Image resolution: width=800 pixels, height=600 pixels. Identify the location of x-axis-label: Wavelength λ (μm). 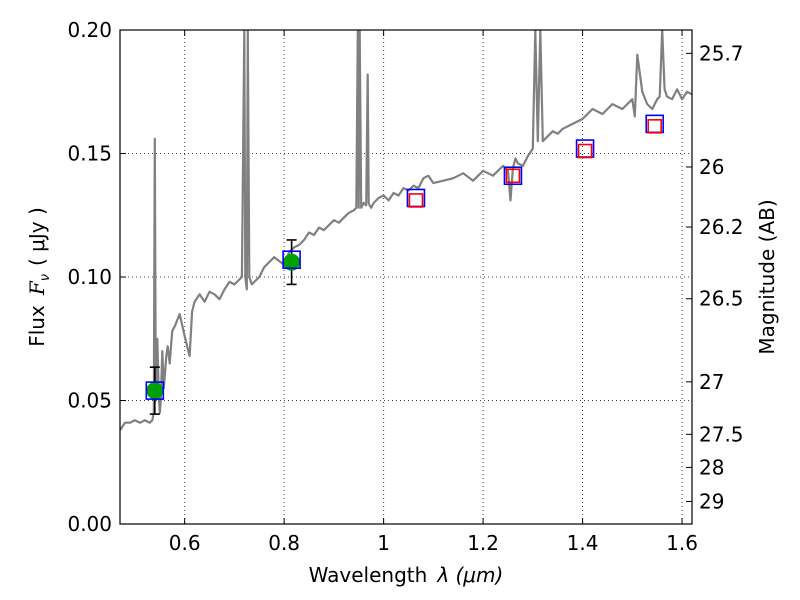
(406, 575).